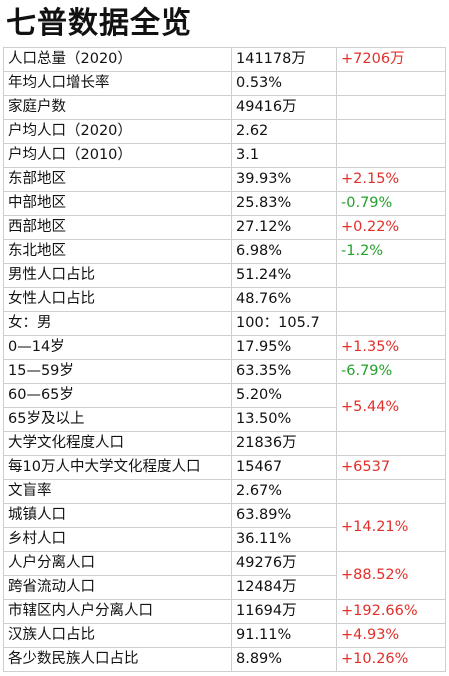 The image size is (449, 676). What do you see at coordinates (117, 275) in the screenshot?
I see `row-label: 男性人口占比` at bounding box center [117, 275].